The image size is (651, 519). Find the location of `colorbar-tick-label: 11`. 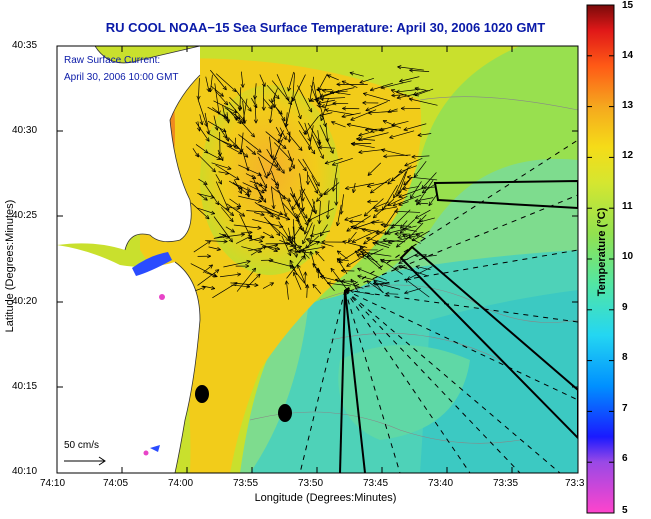

colorbar-tick-label: 11 is located at coordinates (627, 206).